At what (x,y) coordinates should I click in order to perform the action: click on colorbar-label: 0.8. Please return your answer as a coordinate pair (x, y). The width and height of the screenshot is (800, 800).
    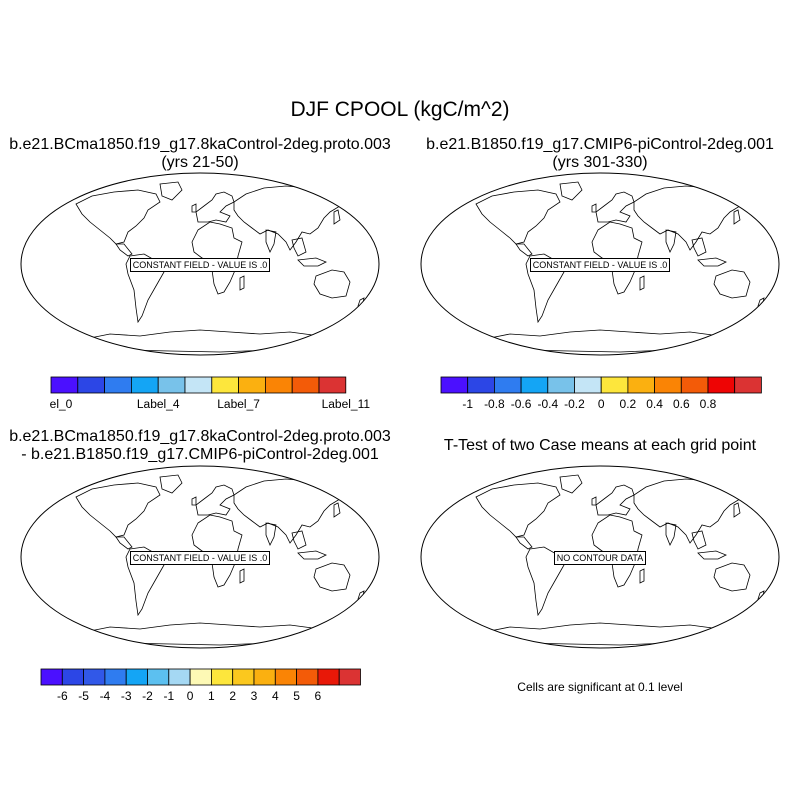
    Looking at the image, I should click on (708, 404).